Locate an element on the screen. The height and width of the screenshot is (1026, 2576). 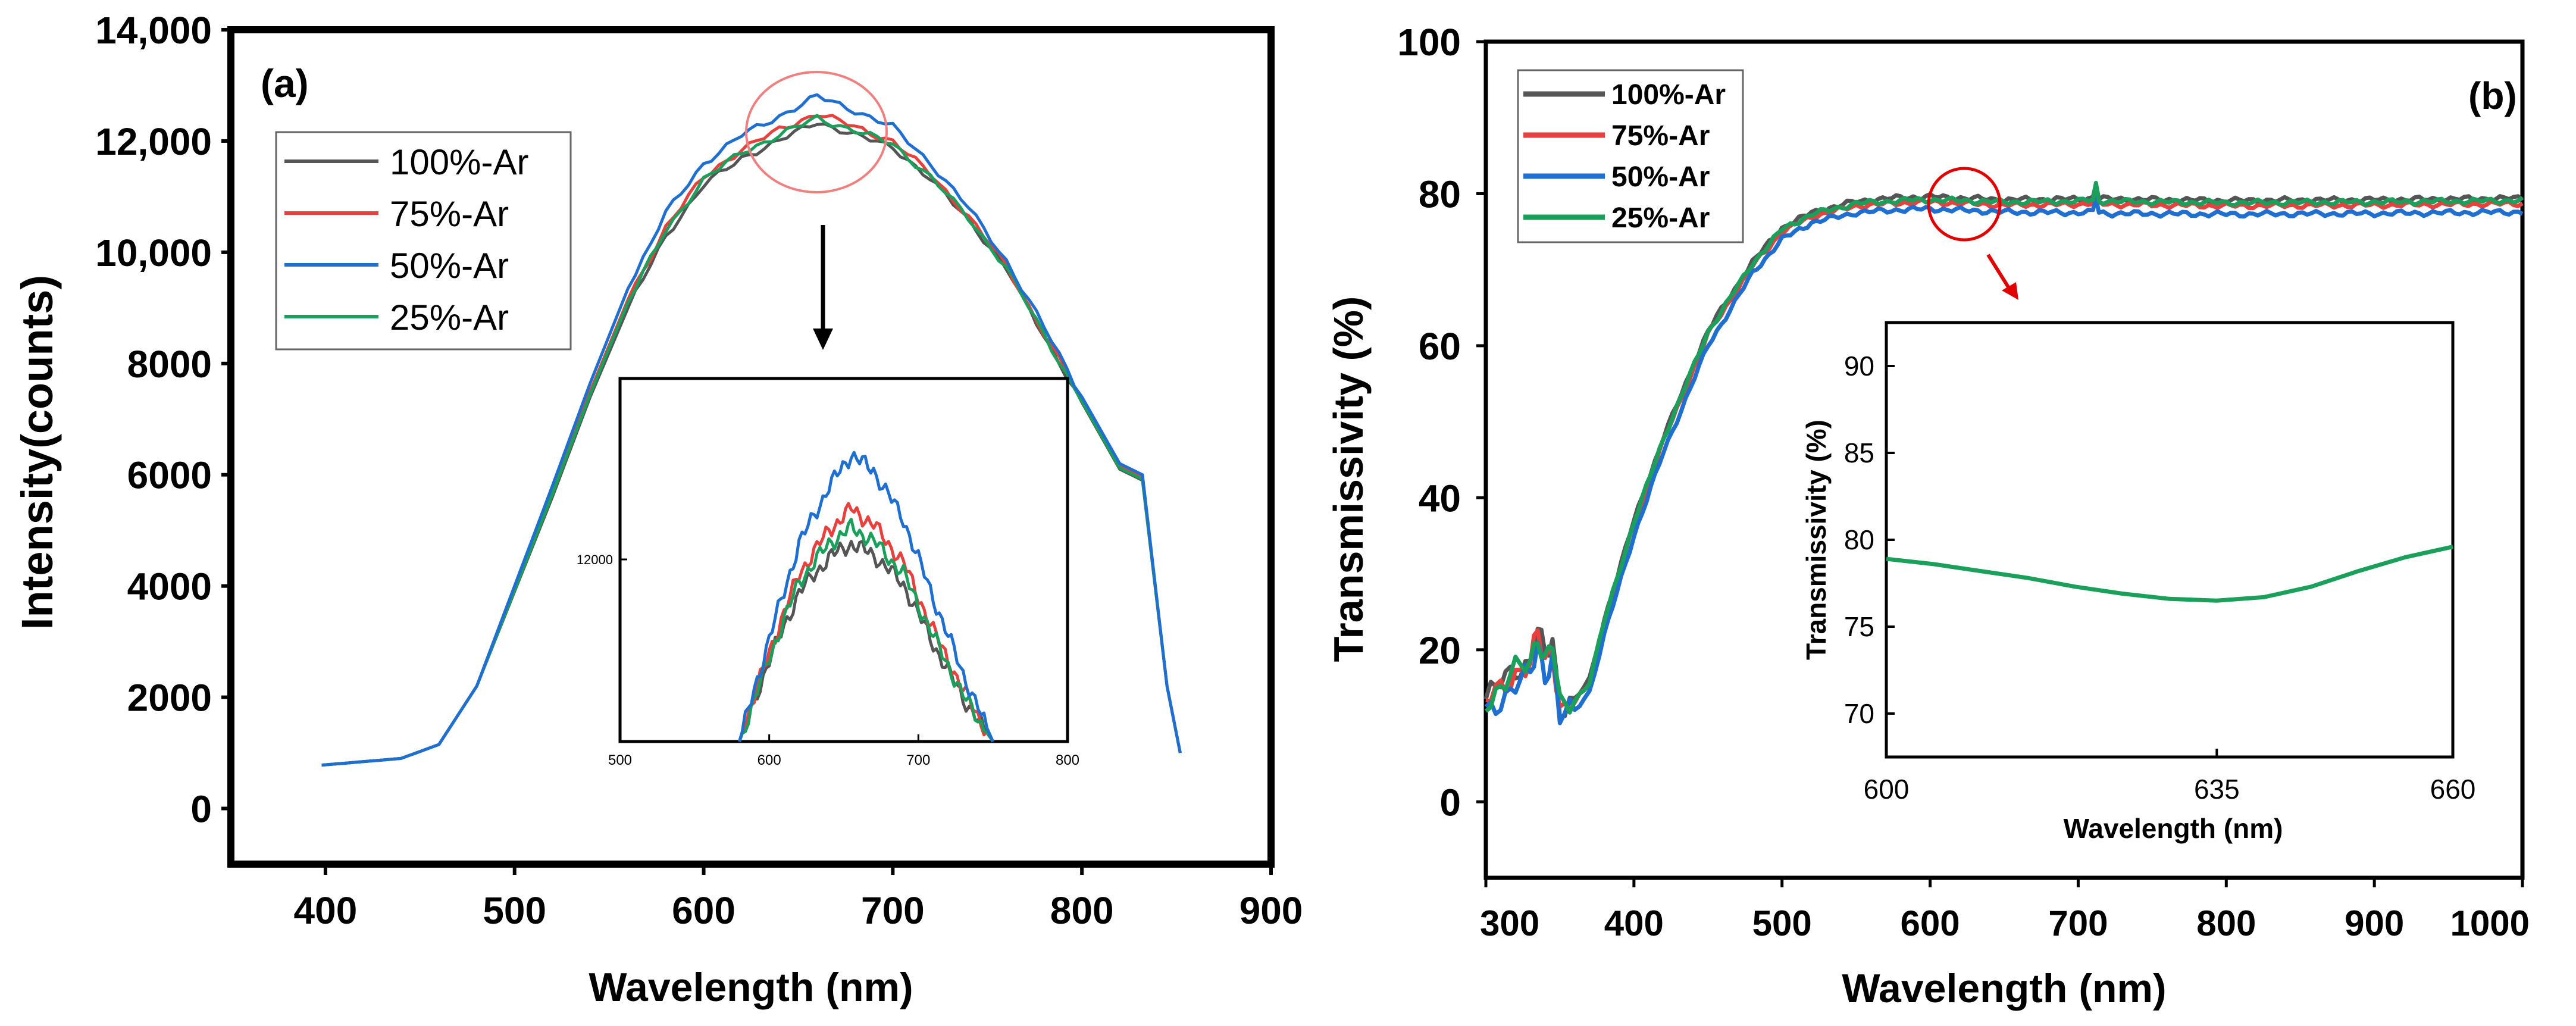
panel-a-inset-ticks: 500 600 700 800 is located at coordinates (843, 751).